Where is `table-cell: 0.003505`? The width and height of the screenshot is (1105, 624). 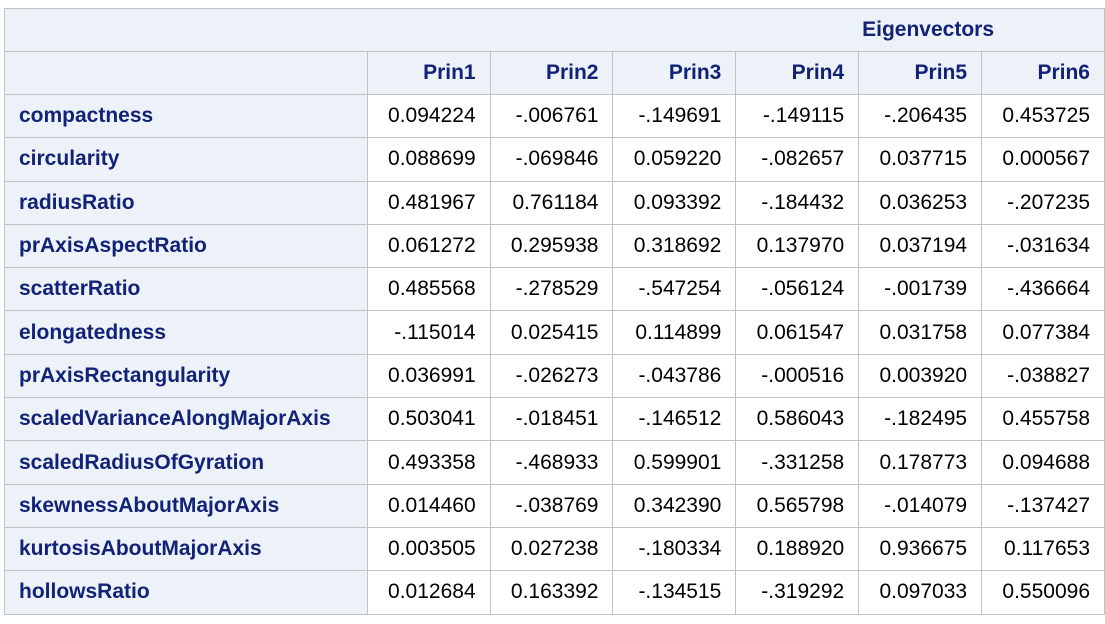
table-cell: 0.003505 is located at coordinates (428, 549).